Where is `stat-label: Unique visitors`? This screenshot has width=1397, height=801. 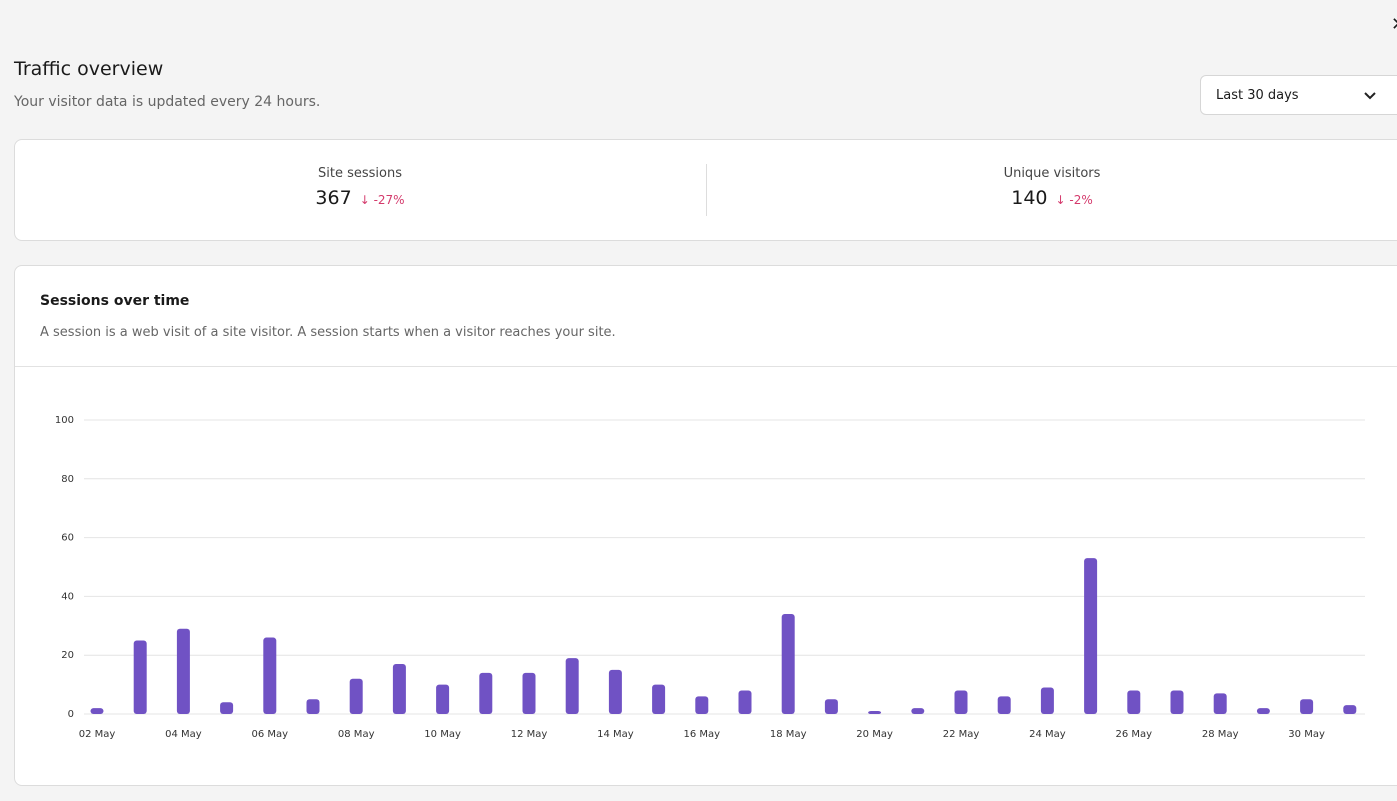 stat-label: Unique visitors is located at coordinates (1052, 173).